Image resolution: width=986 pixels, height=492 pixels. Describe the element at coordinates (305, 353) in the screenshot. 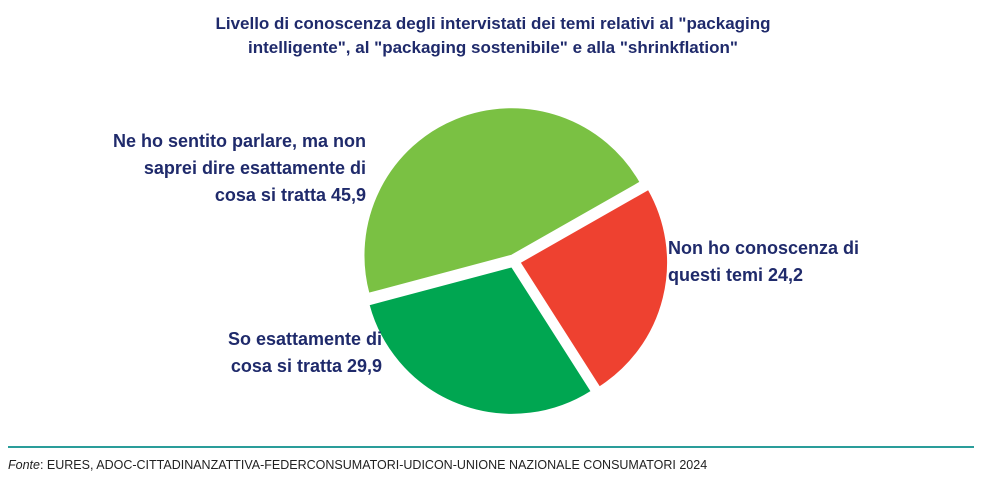

I see `slice-label-know-exactly: So esattamente di cosa si tratta 29,9` at that location.